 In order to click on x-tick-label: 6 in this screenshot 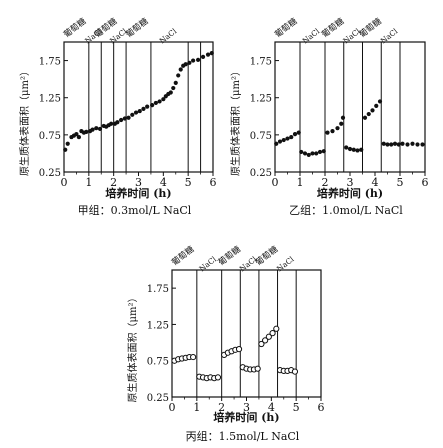, I will do `click(425, 182)`.